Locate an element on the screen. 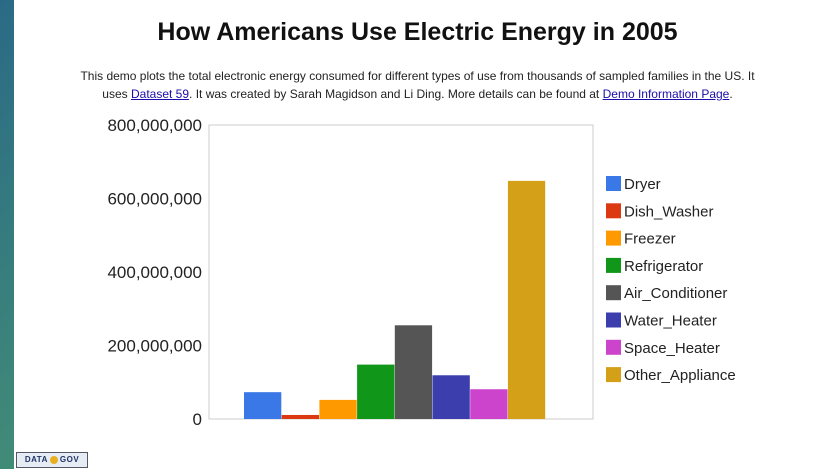 The width and height of the screenshot is (821, 469). legend-label: Air_Conditioner is located at coordinates (675, 293).